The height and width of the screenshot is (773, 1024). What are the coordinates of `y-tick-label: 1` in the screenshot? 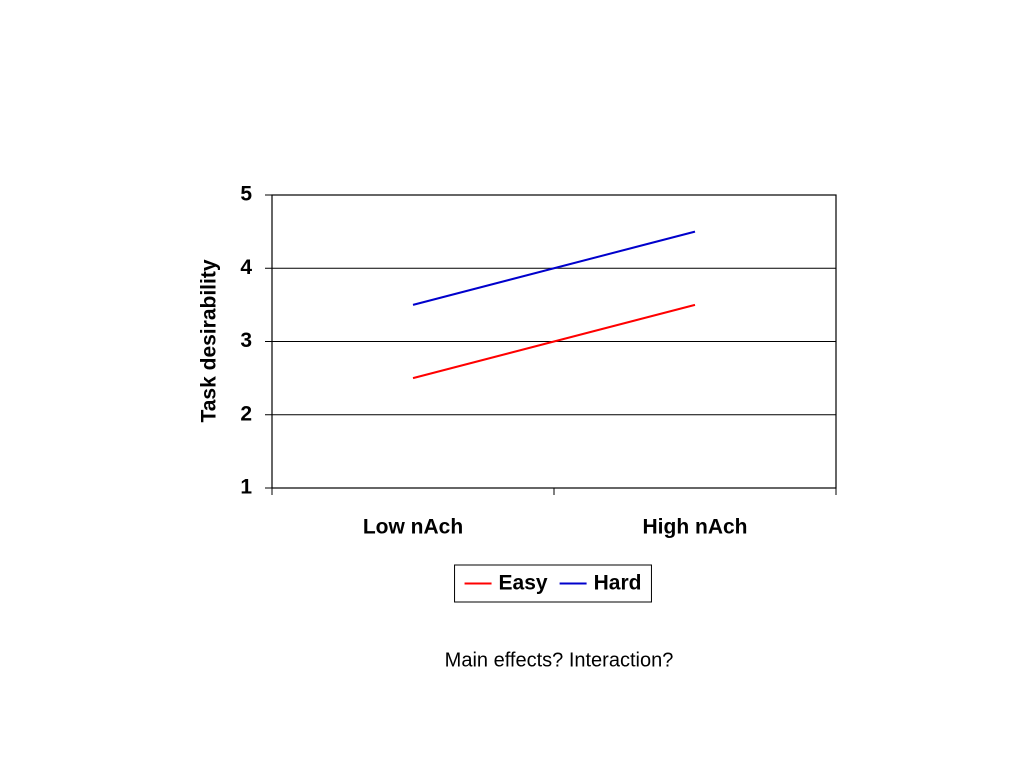 It's located at (246, 487).